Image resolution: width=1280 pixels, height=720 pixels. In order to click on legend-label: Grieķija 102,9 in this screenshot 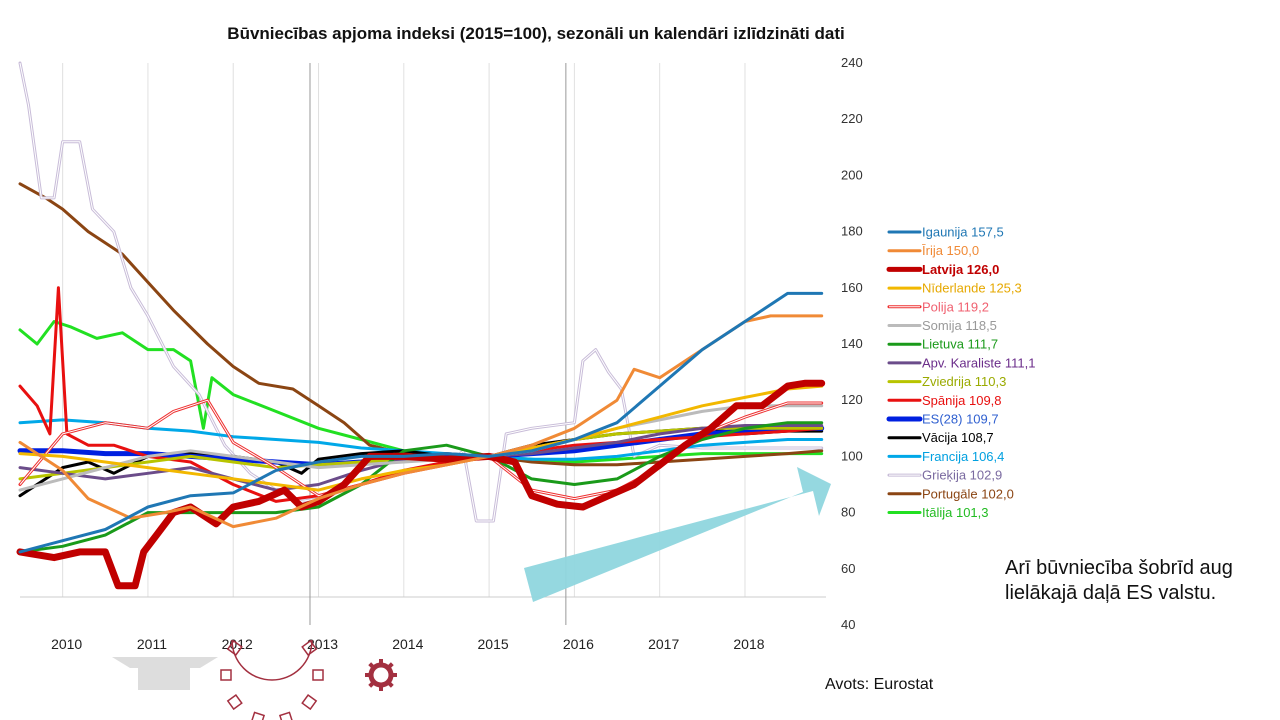, I will do `click(962, 475)`.